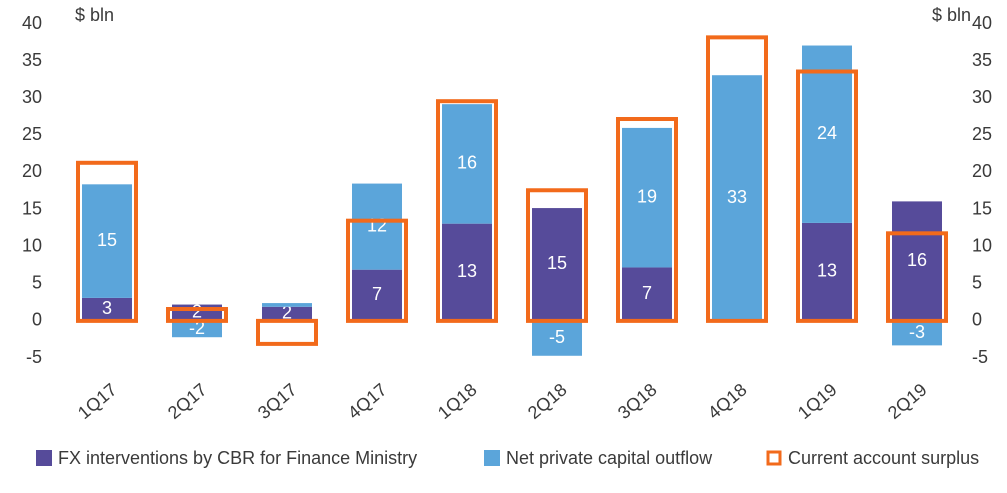 The height and width of the screenshot is (493, 1007). I want to click on y2-tick-label: 20, so click(982, 171).